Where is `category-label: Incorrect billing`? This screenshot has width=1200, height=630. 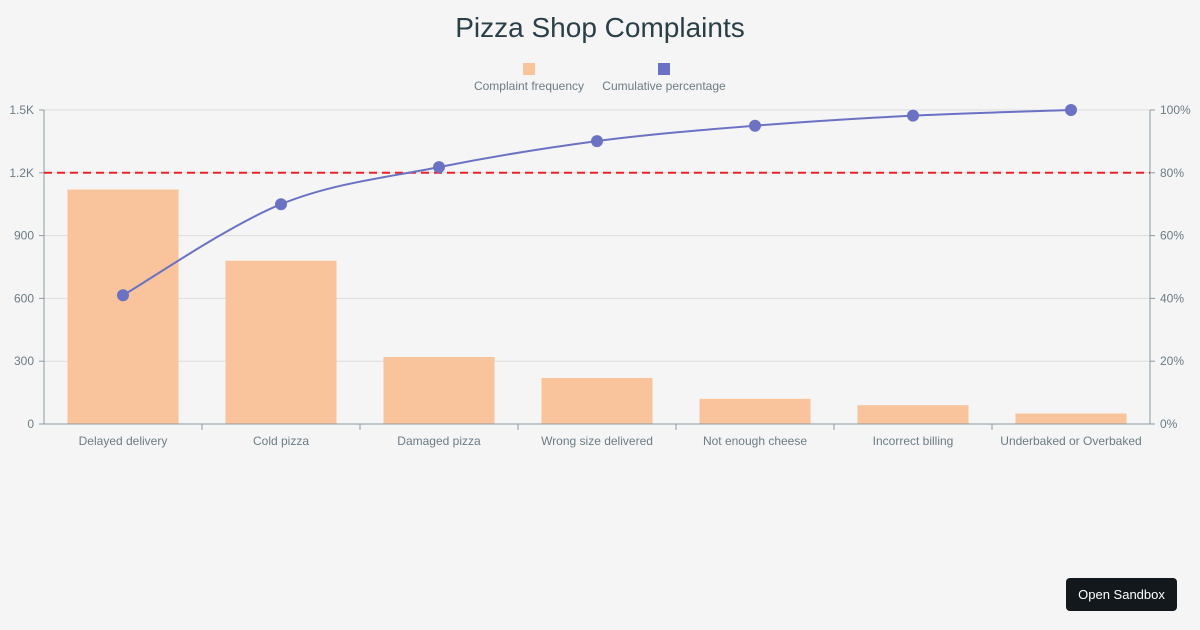 category-label: Incorrect billing is located at coordinates (913, 441).